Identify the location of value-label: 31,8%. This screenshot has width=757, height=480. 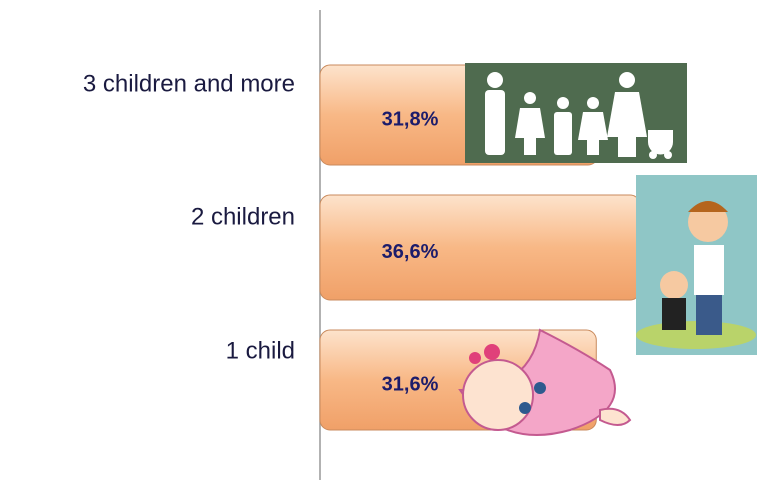
(410, 119).